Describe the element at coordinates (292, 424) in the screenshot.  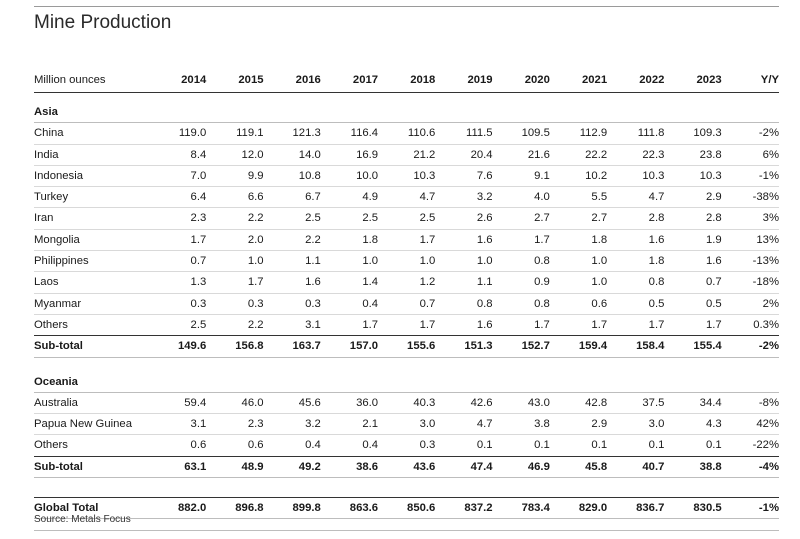
I see `value-cell: 3.2` at that location.